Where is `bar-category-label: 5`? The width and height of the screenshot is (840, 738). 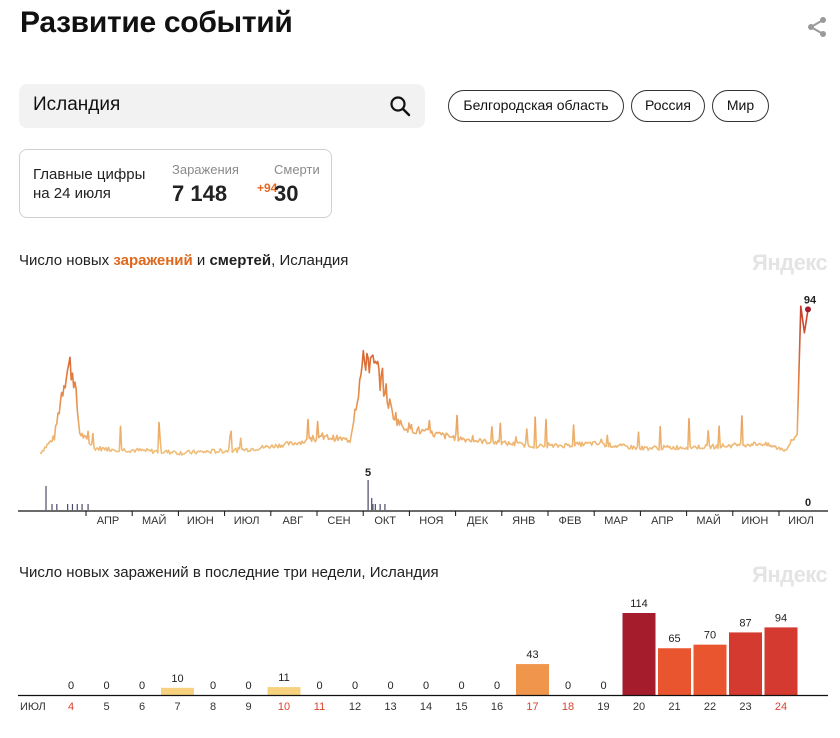 bar-category-label: 5 is located at coordinates (106, 707).